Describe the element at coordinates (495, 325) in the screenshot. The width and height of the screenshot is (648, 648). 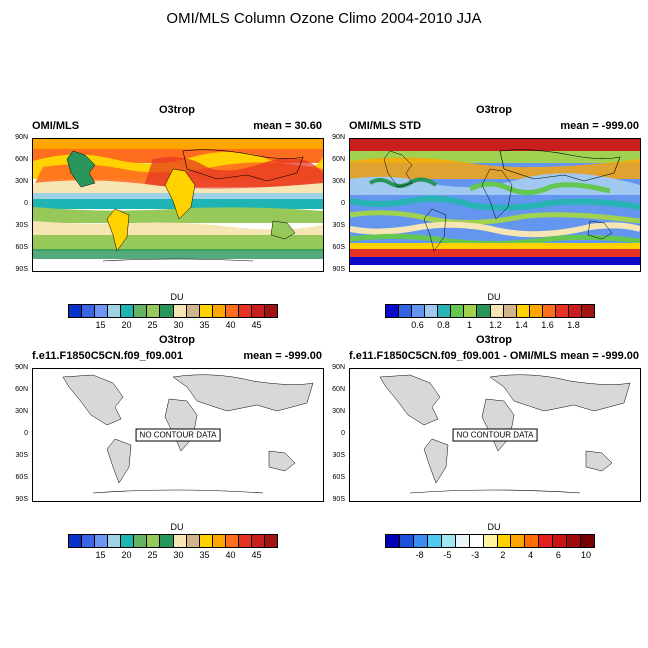
I see `colorbar-tick-label: 1.2` at that location.